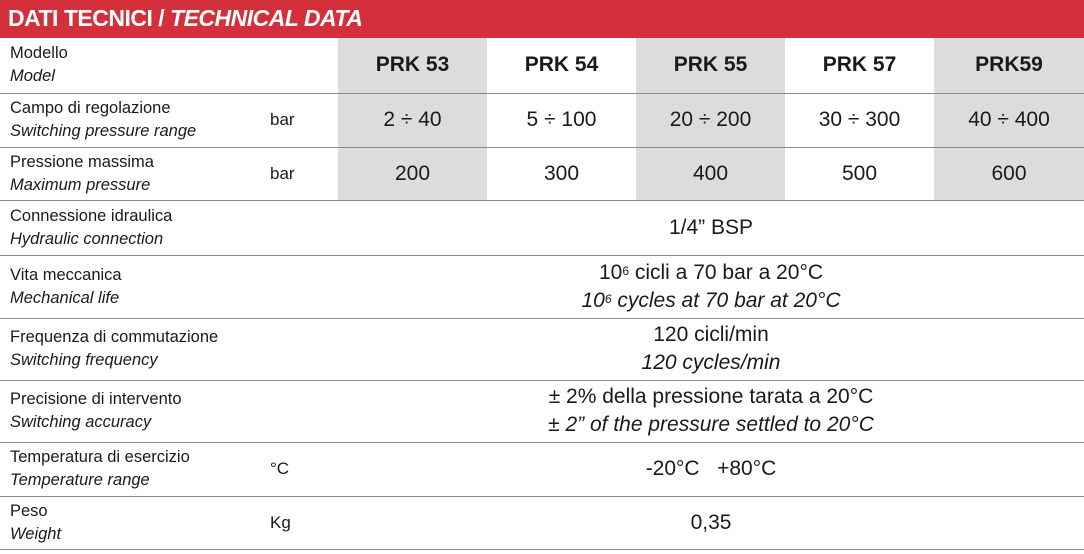 The height and width of the screenshot is (554, 1084). What do you see at coordinates (711, 396) in the screenshot?
I see `value-italian: ± 2% della pressione tarata a 20°C` at bounding box center [711, 396].